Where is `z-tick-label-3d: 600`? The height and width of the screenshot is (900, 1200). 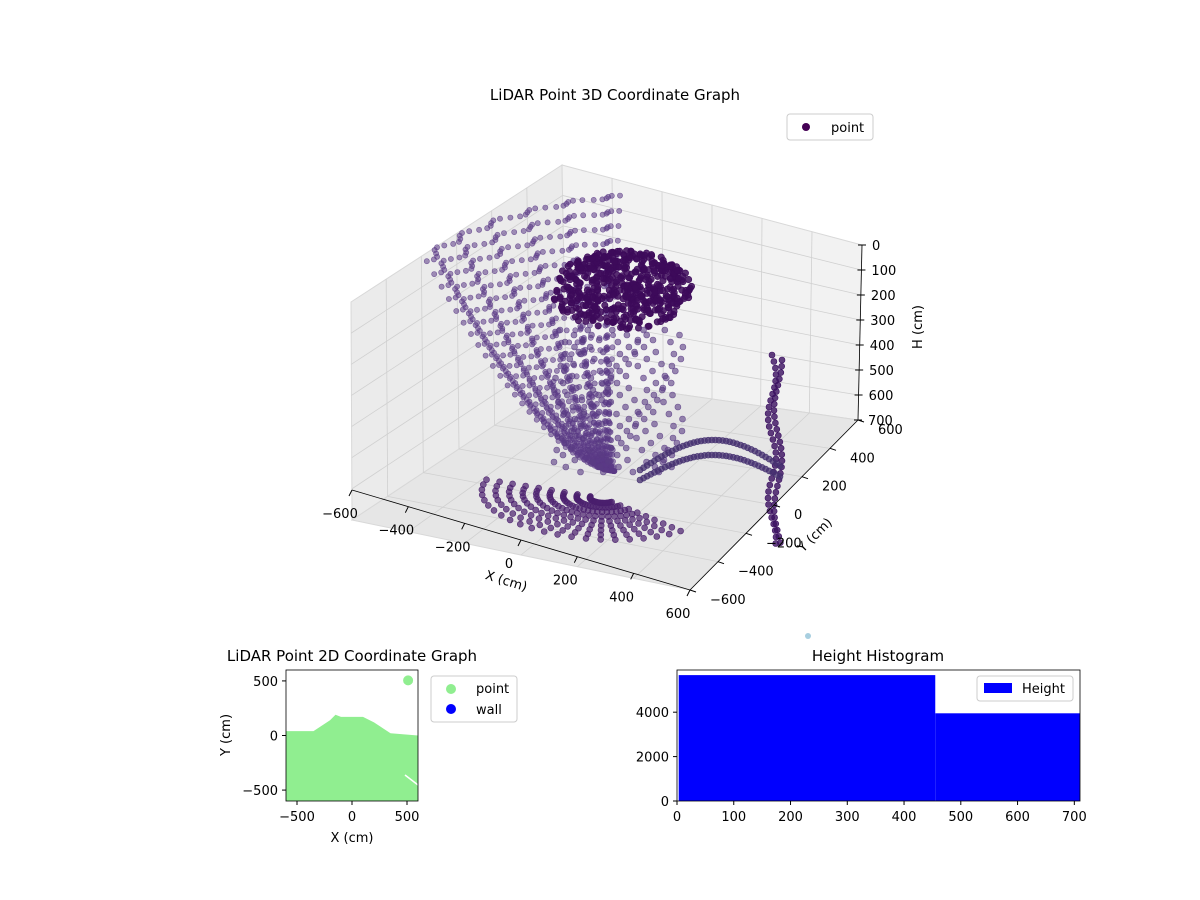
z-tick-label-3d: 600 is located at coordinates (881, 396).